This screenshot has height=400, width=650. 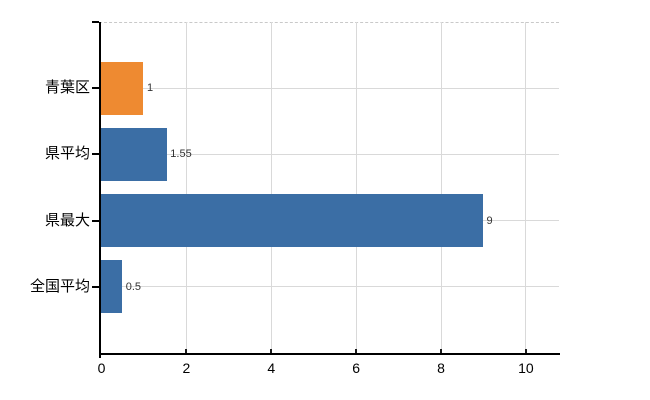 What do you see at coordinates (150, 88) in the screenshot?
I see `bar-value-label: 1` at bounding box center [150, 88].